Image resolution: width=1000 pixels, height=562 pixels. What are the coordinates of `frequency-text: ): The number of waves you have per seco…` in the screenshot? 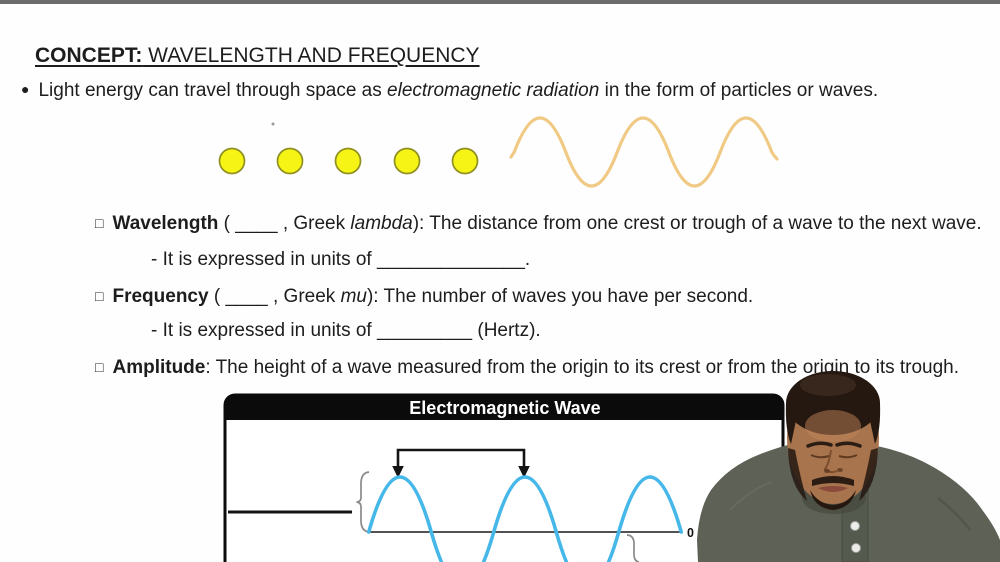 It's located at (560, 296).